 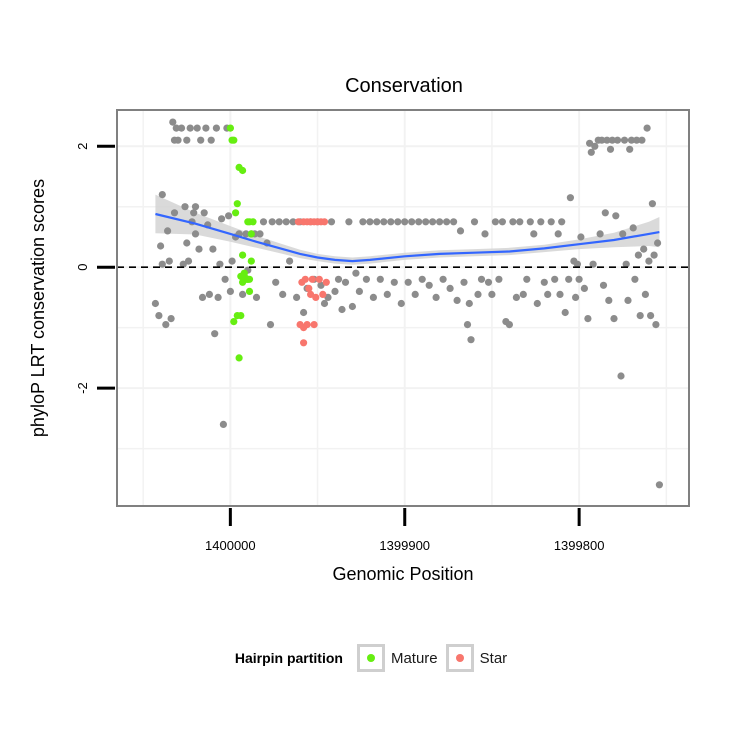 What do you see at coordinates (288, 658) in the screenshot?
I see `legend-title: Hairpin partition` at bounding box center [288, 658].